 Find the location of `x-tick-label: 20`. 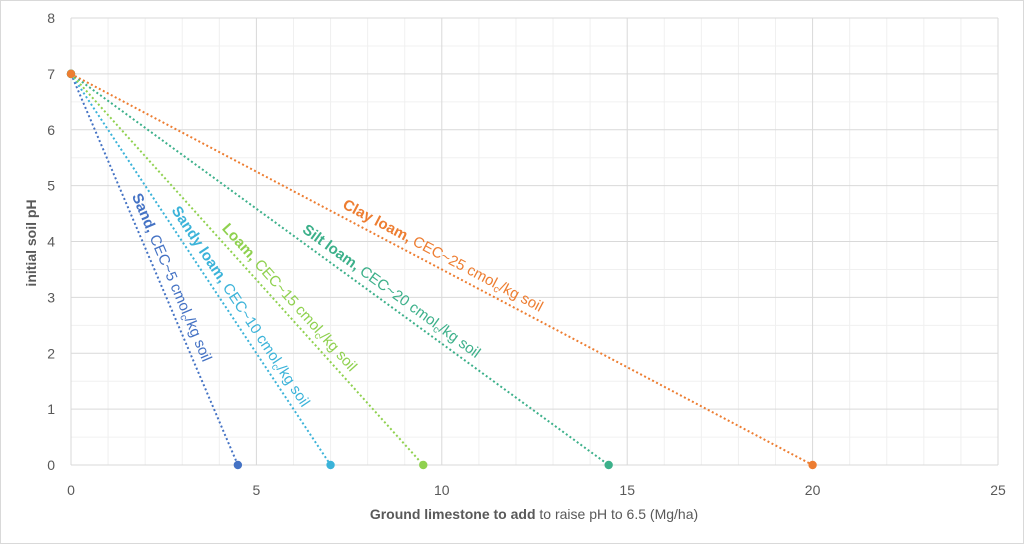

x-tick-label: 20 is located at coordinates (813, 490).